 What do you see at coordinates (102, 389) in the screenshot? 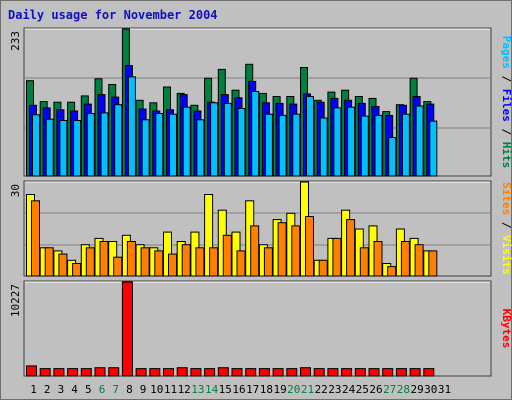
I see `x-tick-label: 6` at bounding box center [102, 389].